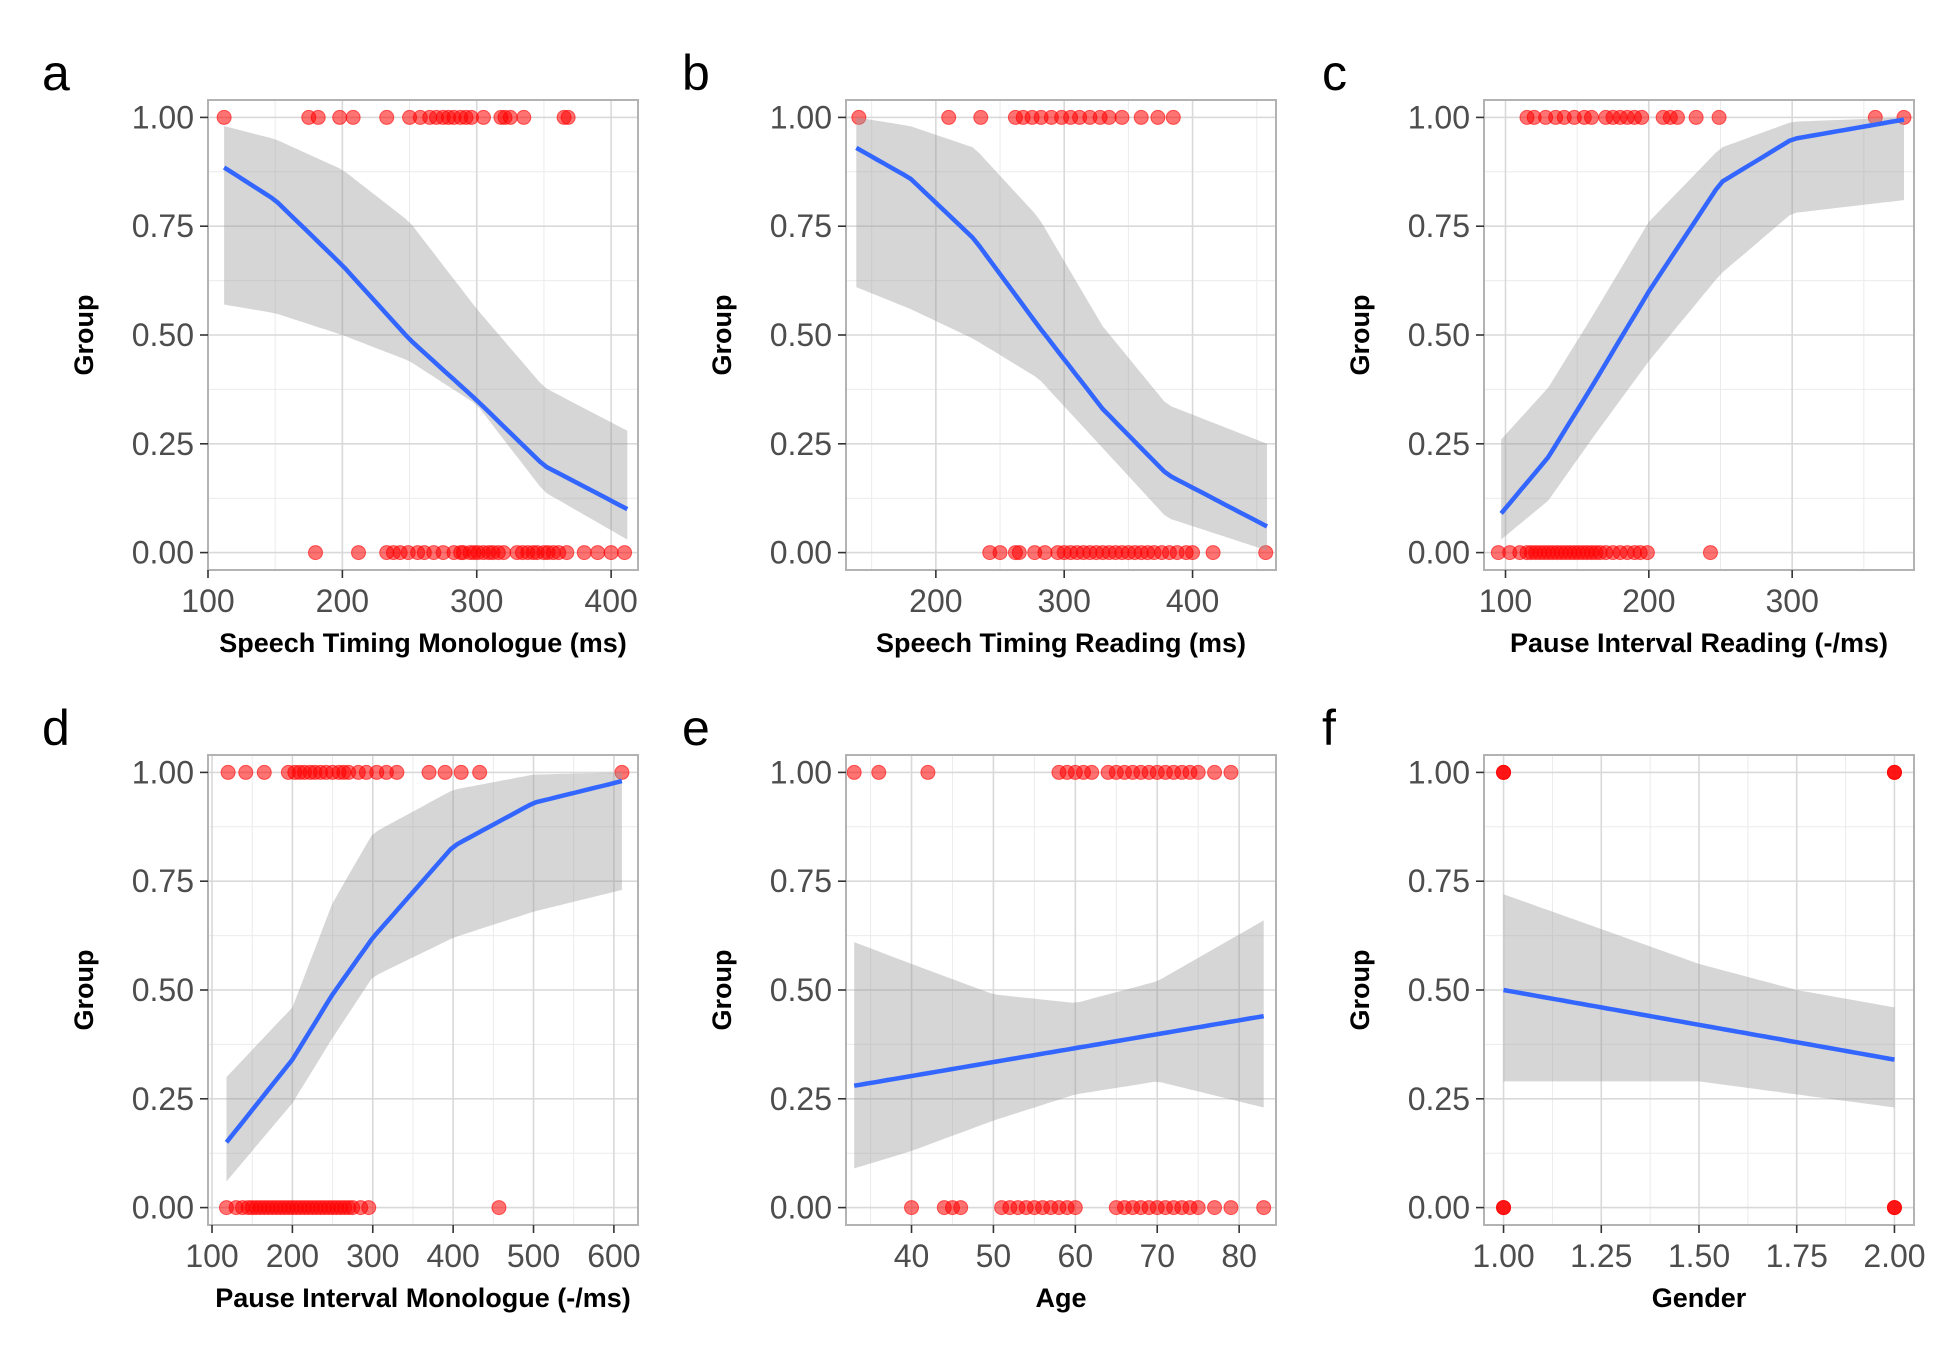 The width and height of the screenshot is (1950, 1350). Describe the element at coordinates (912, 1256) in the screenshot. I see `x-tick-label: 40` at that location.